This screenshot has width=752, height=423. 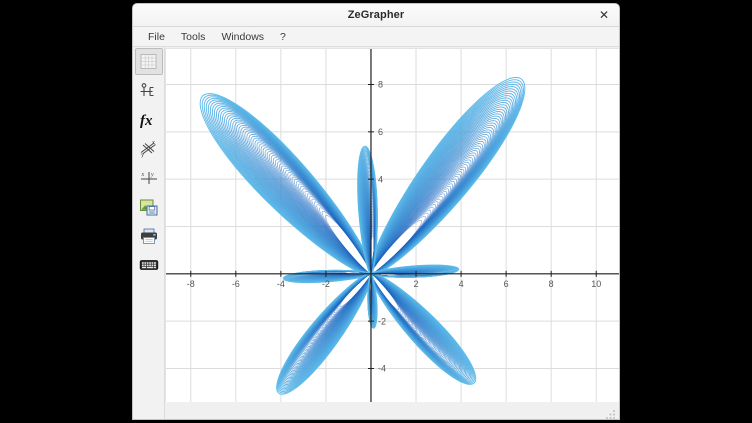 I want to click on x-tick-label: 4, so click(x=461, y=284).